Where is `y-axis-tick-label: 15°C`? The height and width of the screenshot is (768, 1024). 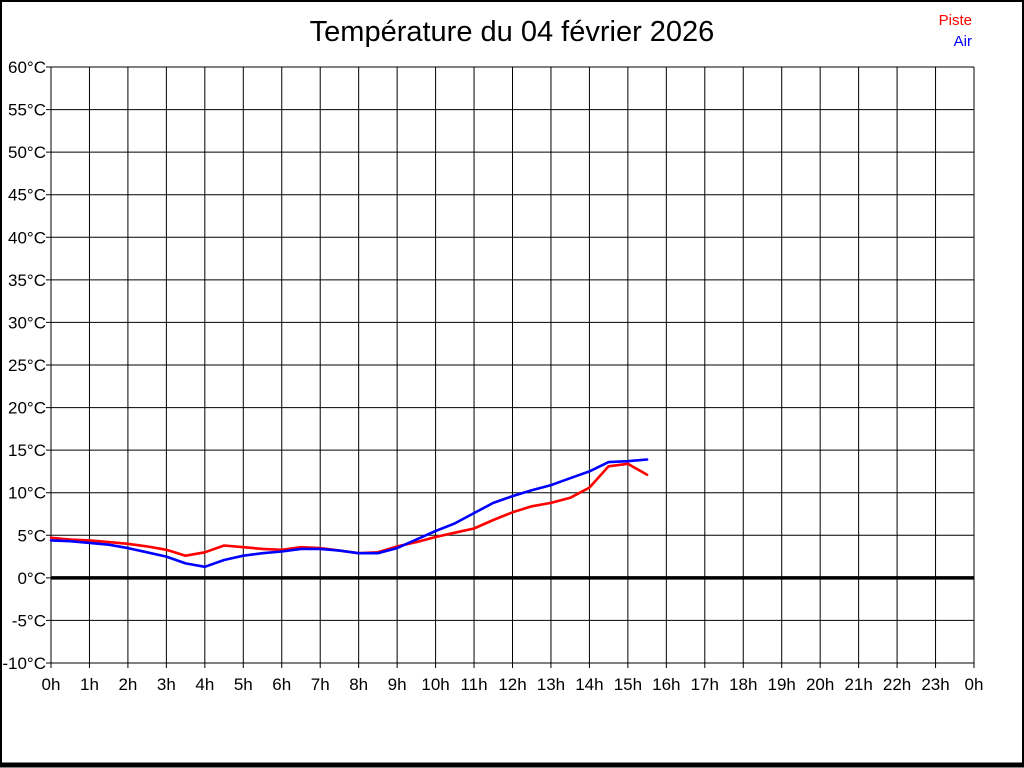 y-axis-tick-label: 15°C is located at coordinates (27, 450).